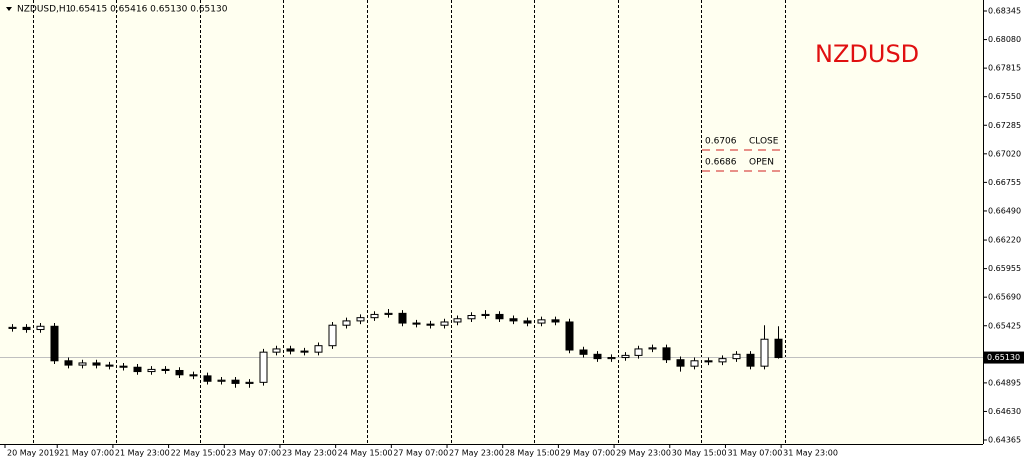 The height and width of the screenshot is (464, 1024). I want to click on last-price-box, so click(1004, 357).